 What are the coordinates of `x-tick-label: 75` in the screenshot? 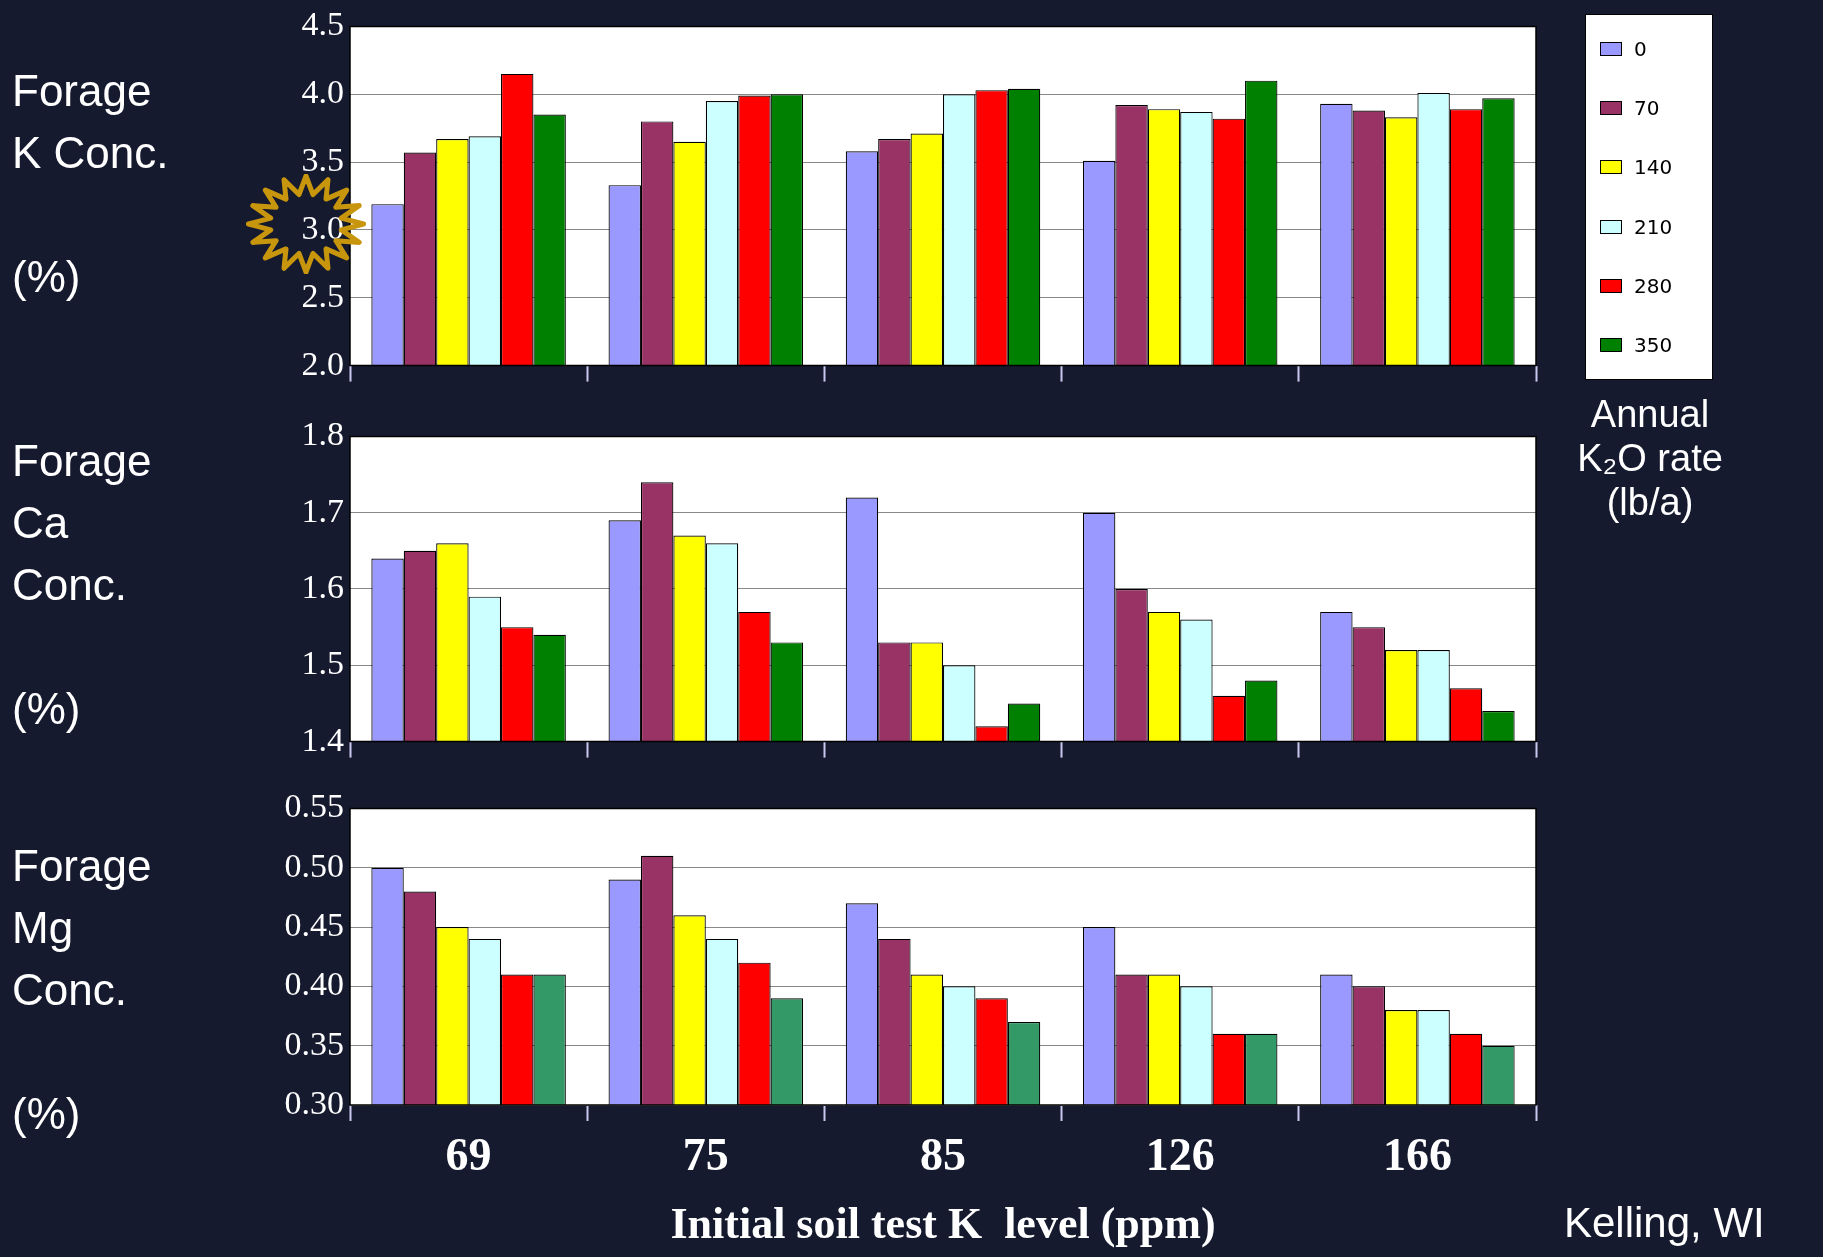 It's located at (705, 1155).